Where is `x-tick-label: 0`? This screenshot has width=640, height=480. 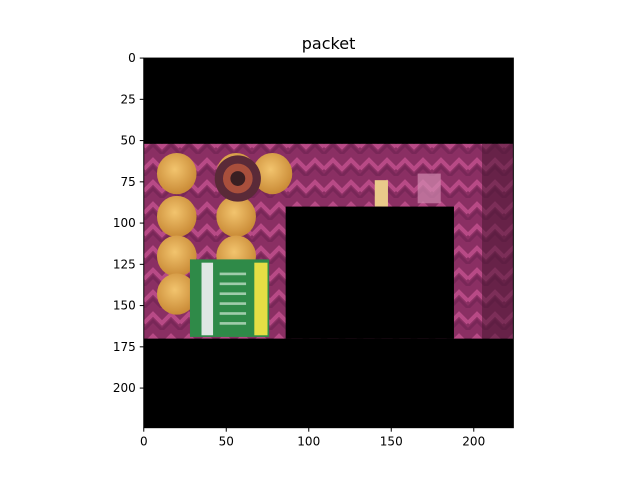 x-tick-label: 0 is located at coordinates (144, 442).